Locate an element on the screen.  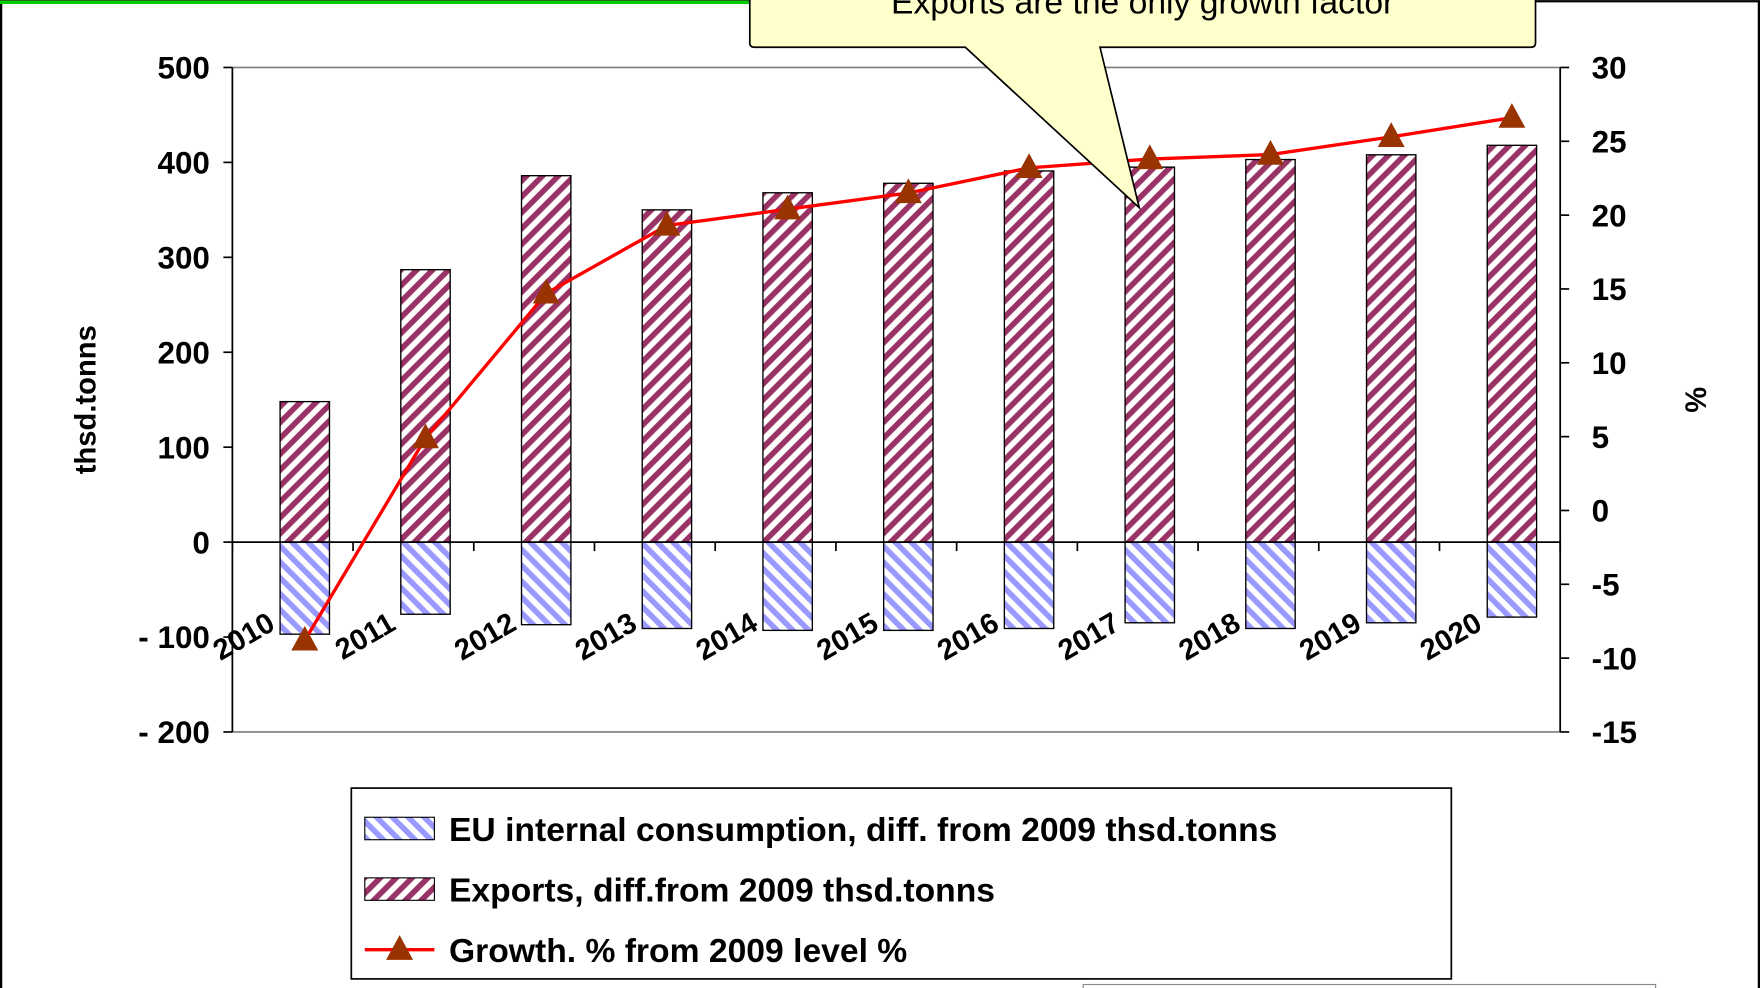
y2-tick-label: 5 is located at coordinates (1600, 437).